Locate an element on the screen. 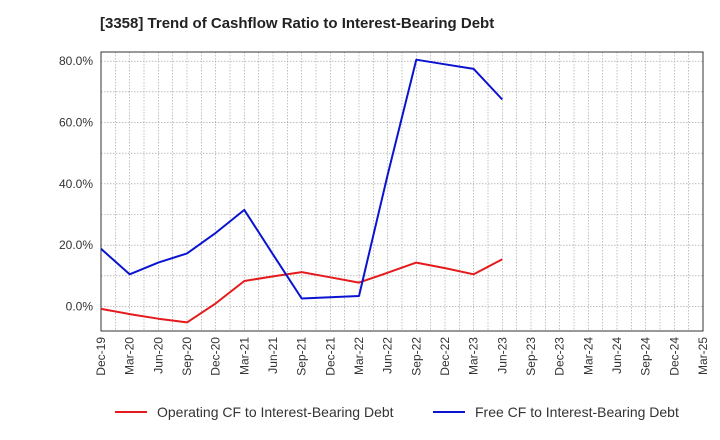  x-tick-label: Jun-23 is located at coordinates (502, 355).